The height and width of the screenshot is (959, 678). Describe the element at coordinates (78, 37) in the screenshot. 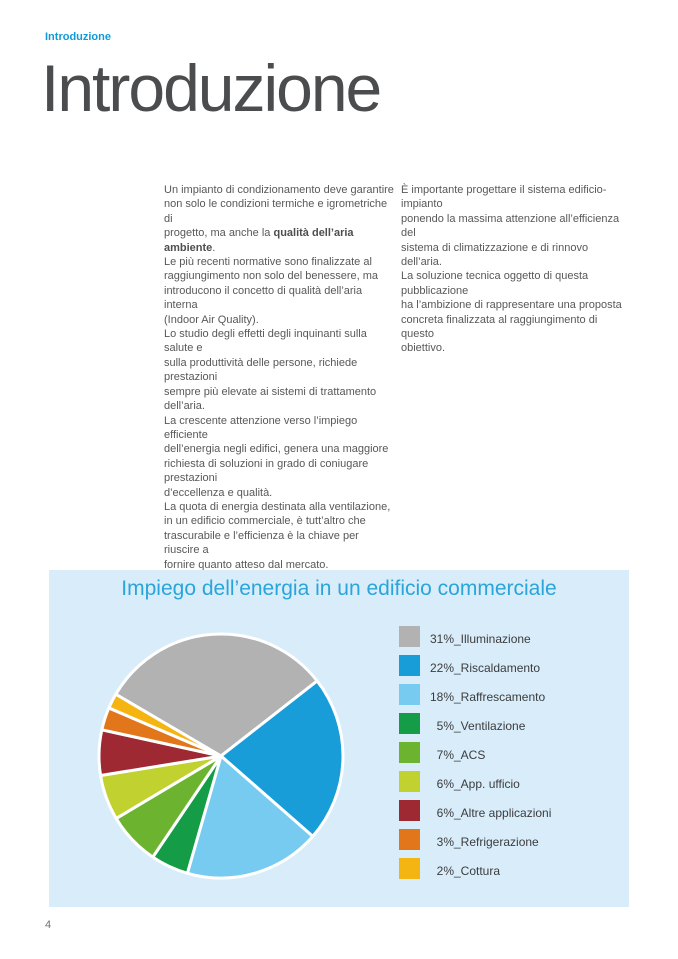

I see `breadcrumb: Introduzione` at that location.